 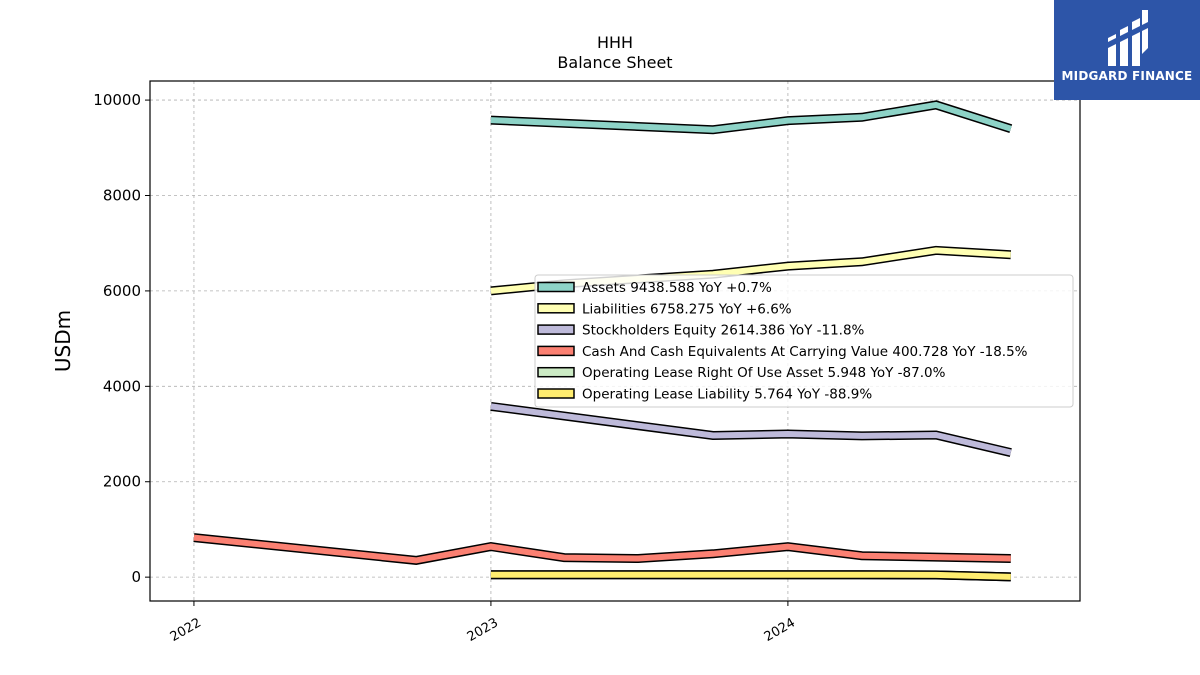 I want to click on logo-text: MIDGARD FINANCE, so click(x=1127, y=76).